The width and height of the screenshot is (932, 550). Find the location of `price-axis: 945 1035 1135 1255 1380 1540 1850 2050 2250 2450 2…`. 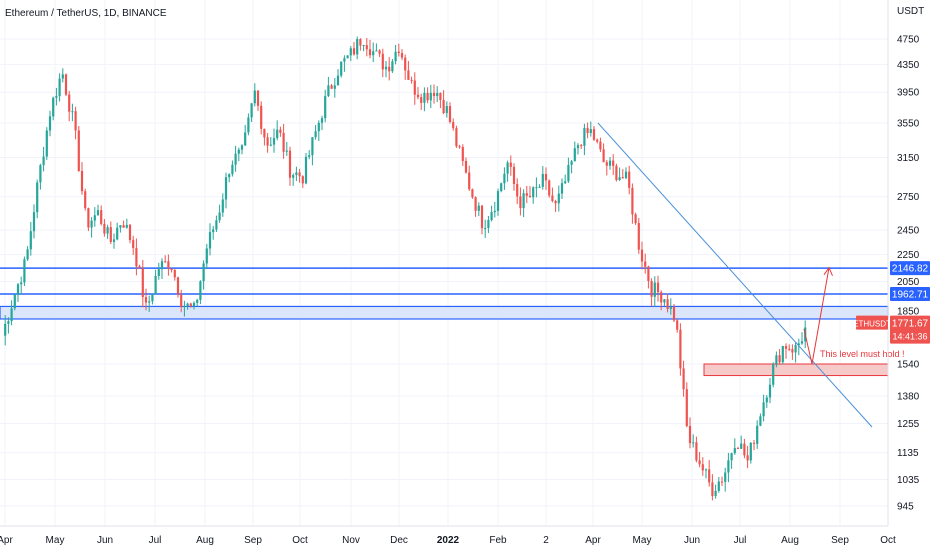

price-axis: 945 1035 1135 1255 1380 1540 1850 2050 2250 2450 2… is located at coordinates (908, 274).